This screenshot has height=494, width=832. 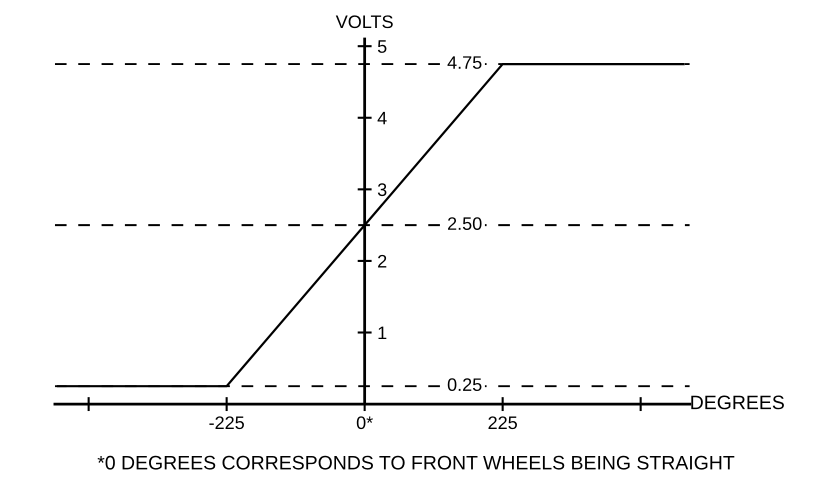 What do you see at coordinates (502, 423) in the screenshot?
I see `x-tick-label: 225` at bounding box center [502, 423].